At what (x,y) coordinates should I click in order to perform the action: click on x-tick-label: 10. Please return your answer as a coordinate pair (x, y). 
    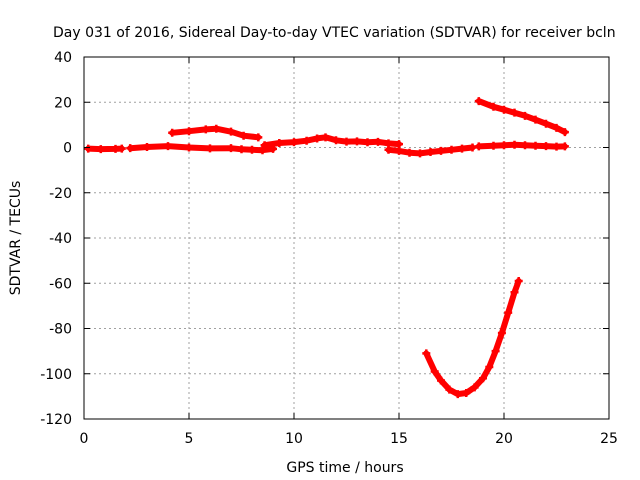
    Looking at the image, I should click on (294, 439).